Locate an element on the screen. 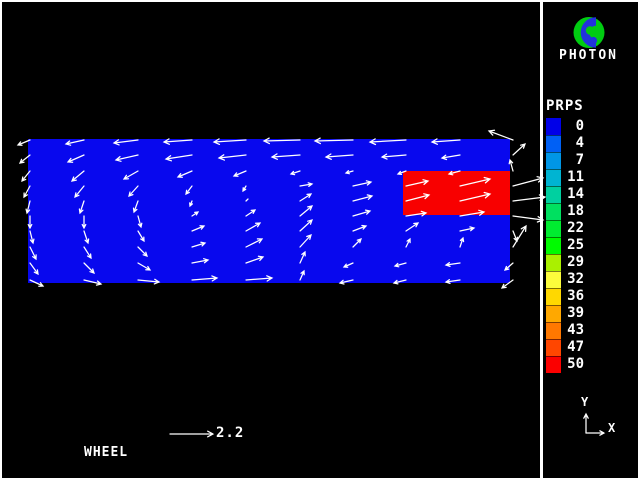 The image size is (640, 480). legend-value: 50 is located at coordinates (575, 364).